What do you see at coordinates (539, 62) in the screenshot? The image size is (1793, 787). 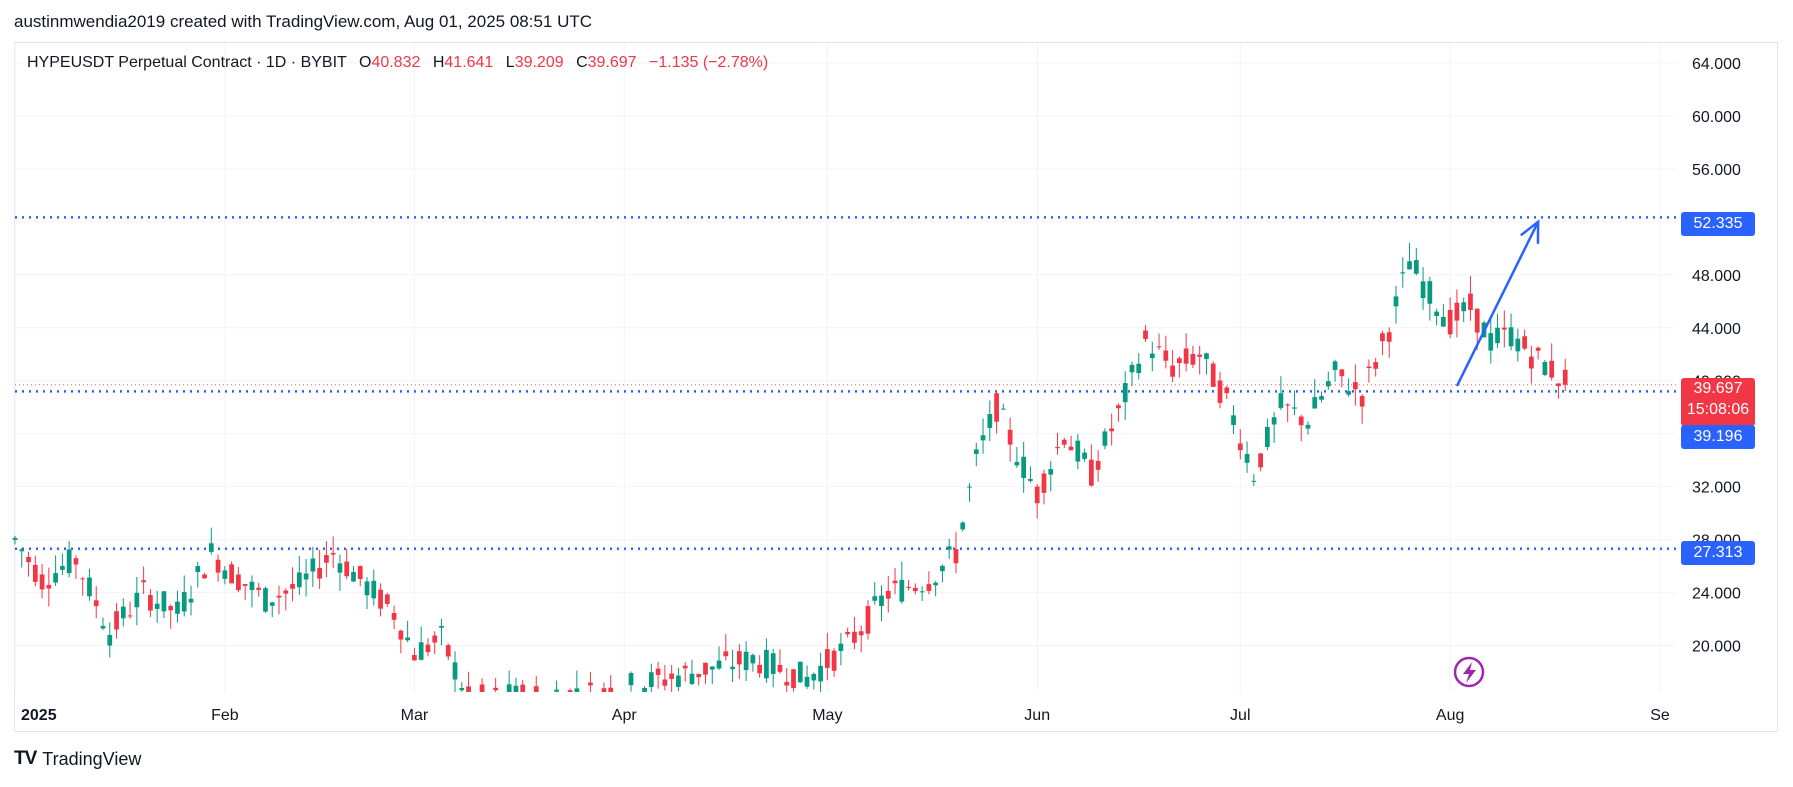 I see `low-value: 39.209` at bounding box center [539, 62].